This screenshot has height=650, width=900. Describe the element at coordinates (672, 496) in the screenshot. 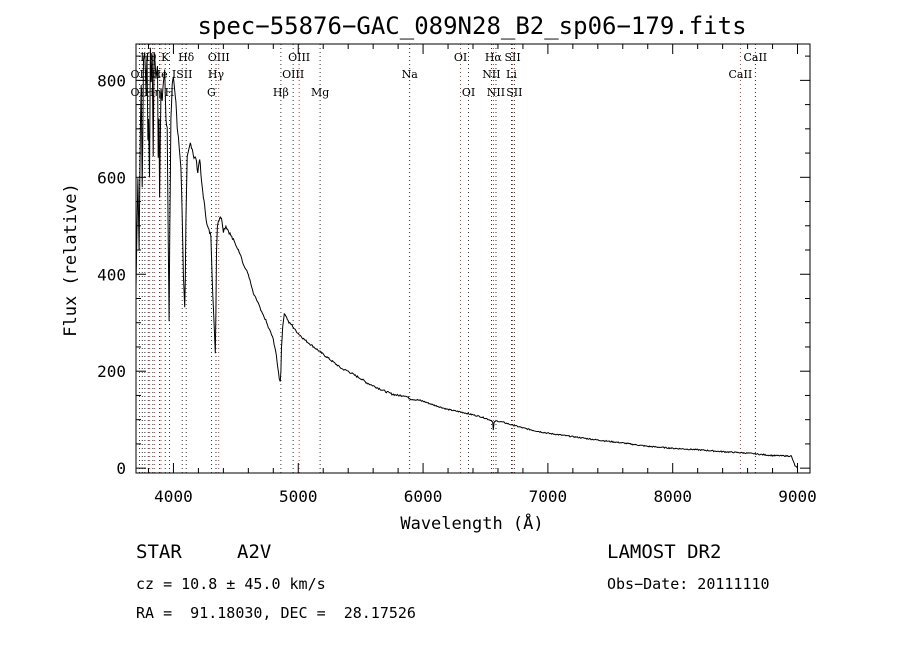

I see `x-tick-label: 8000` at that location.